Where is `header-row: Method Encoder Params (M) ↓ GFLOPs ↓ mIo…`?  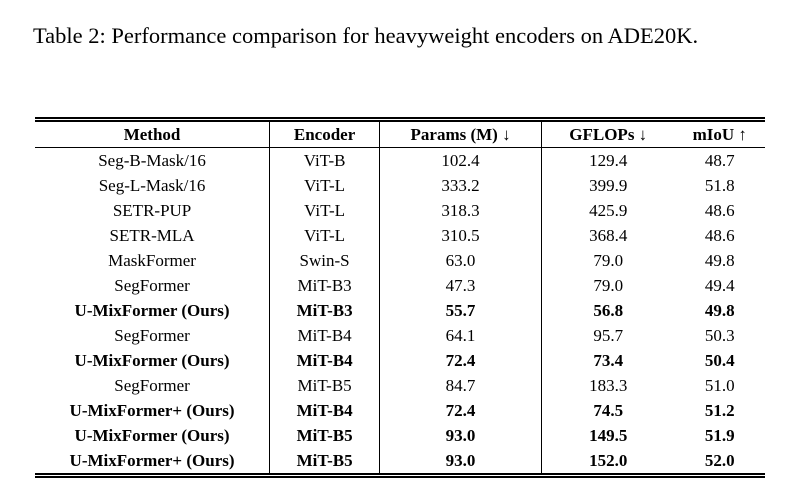 header-row: Method Encoder Params (M) ↓ GFLOPs ↓ mIo… is located at coordinates (400, 133).